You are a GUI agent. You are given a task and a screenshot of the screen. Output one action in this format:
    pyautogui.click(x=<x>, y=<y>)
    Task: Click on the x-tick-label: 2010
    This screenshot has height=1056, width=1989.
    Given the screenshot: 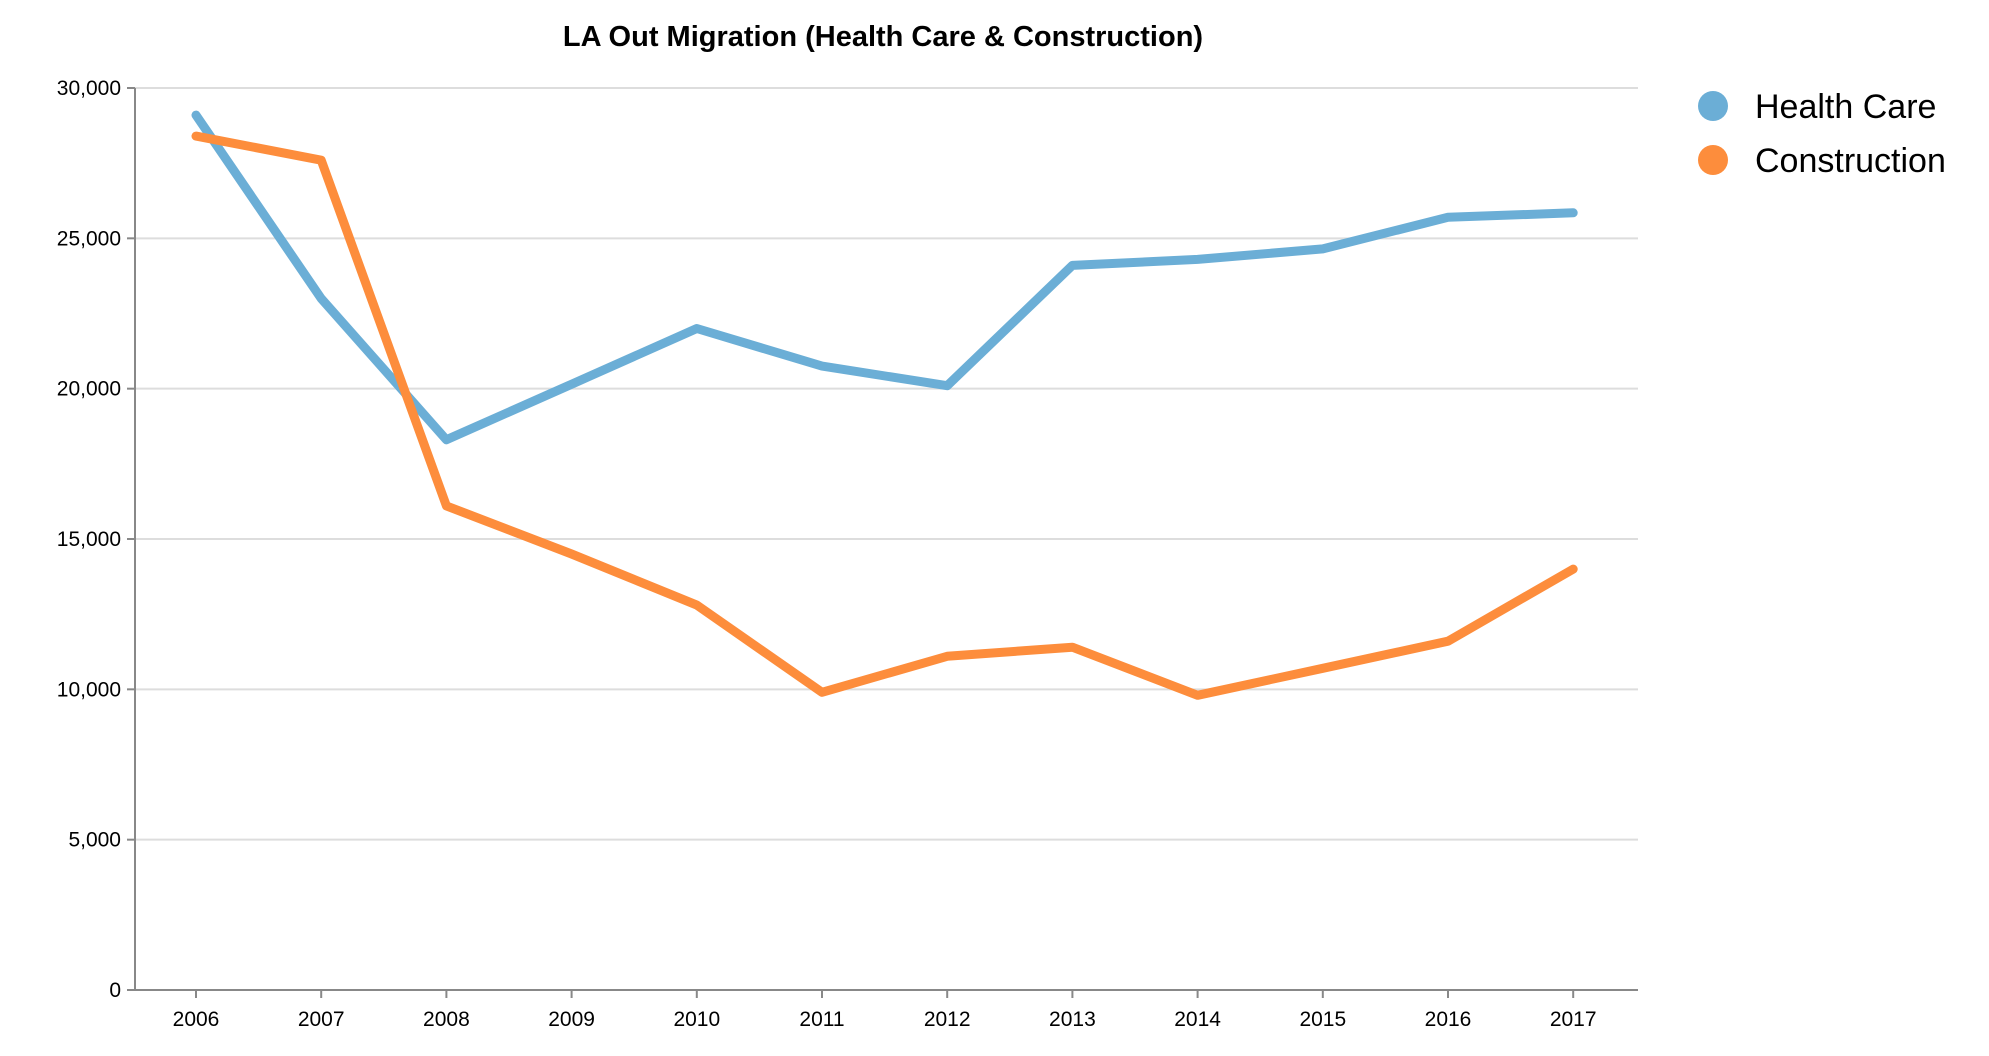 What is the action you would take?
    pyautogui.click(x=696, y=1019)
    